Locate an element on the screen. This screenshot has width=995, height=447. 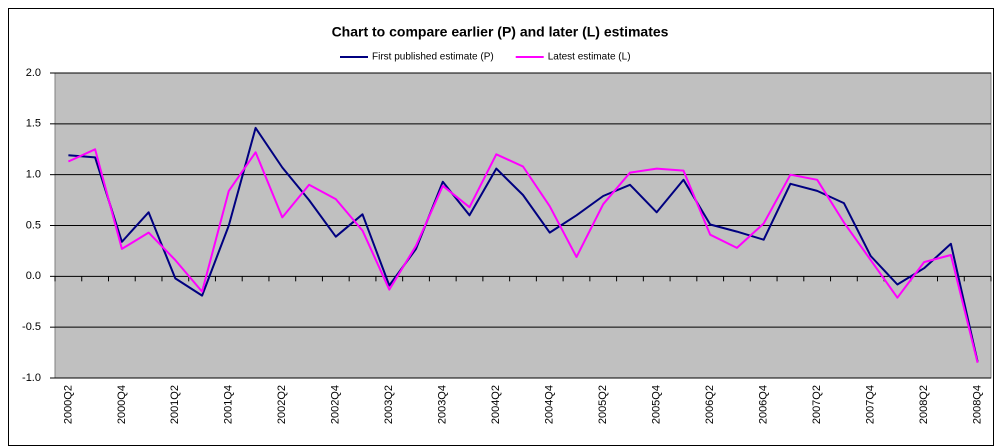
y-tick-label: 0.0 is located at coordinates (33, 276).